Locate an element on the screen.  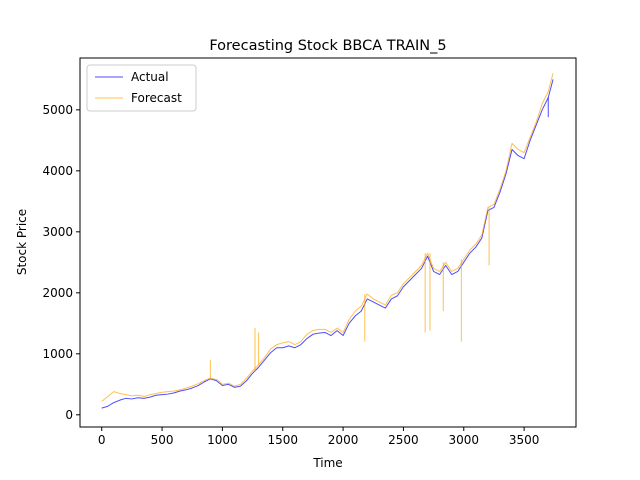
legend-label-actual: Actual is located at coordinates (150, 77).